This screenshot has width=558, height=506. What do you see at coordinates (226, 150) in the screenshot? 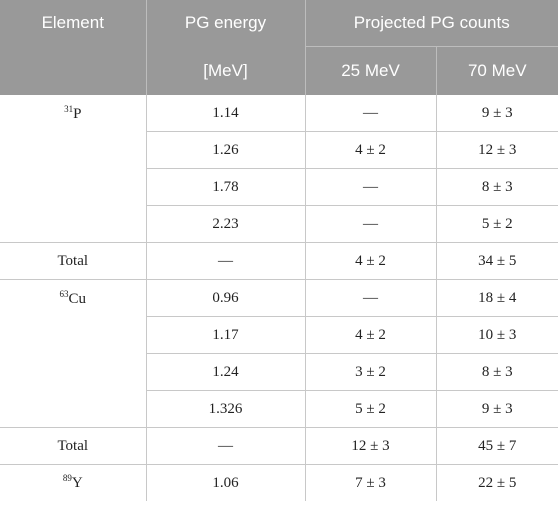
I see `energy-cell: 1.26` at bounding box center [226, 150].